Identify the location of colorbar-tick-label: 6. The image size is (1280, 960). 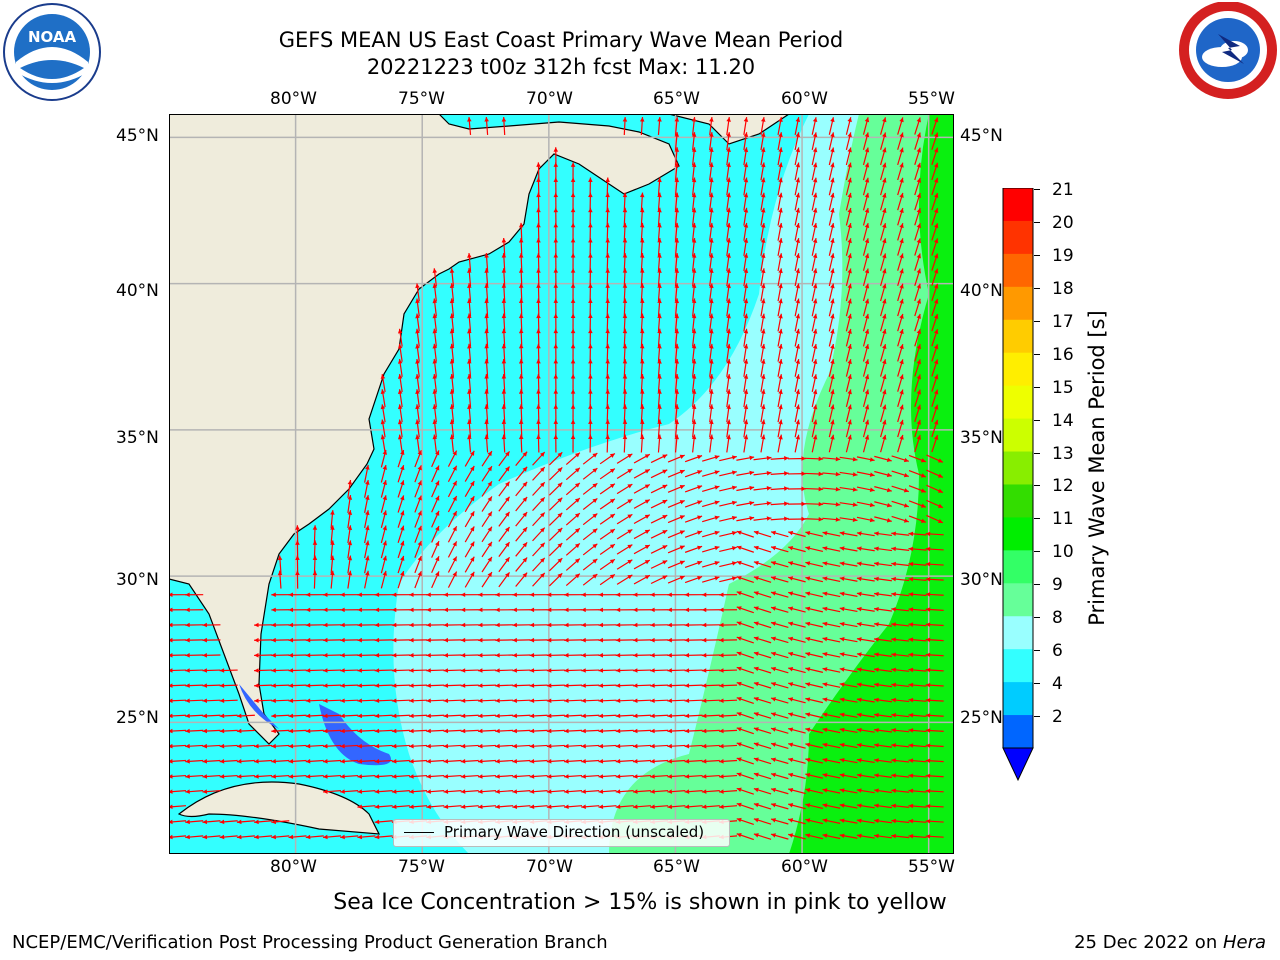
(1057, 651).